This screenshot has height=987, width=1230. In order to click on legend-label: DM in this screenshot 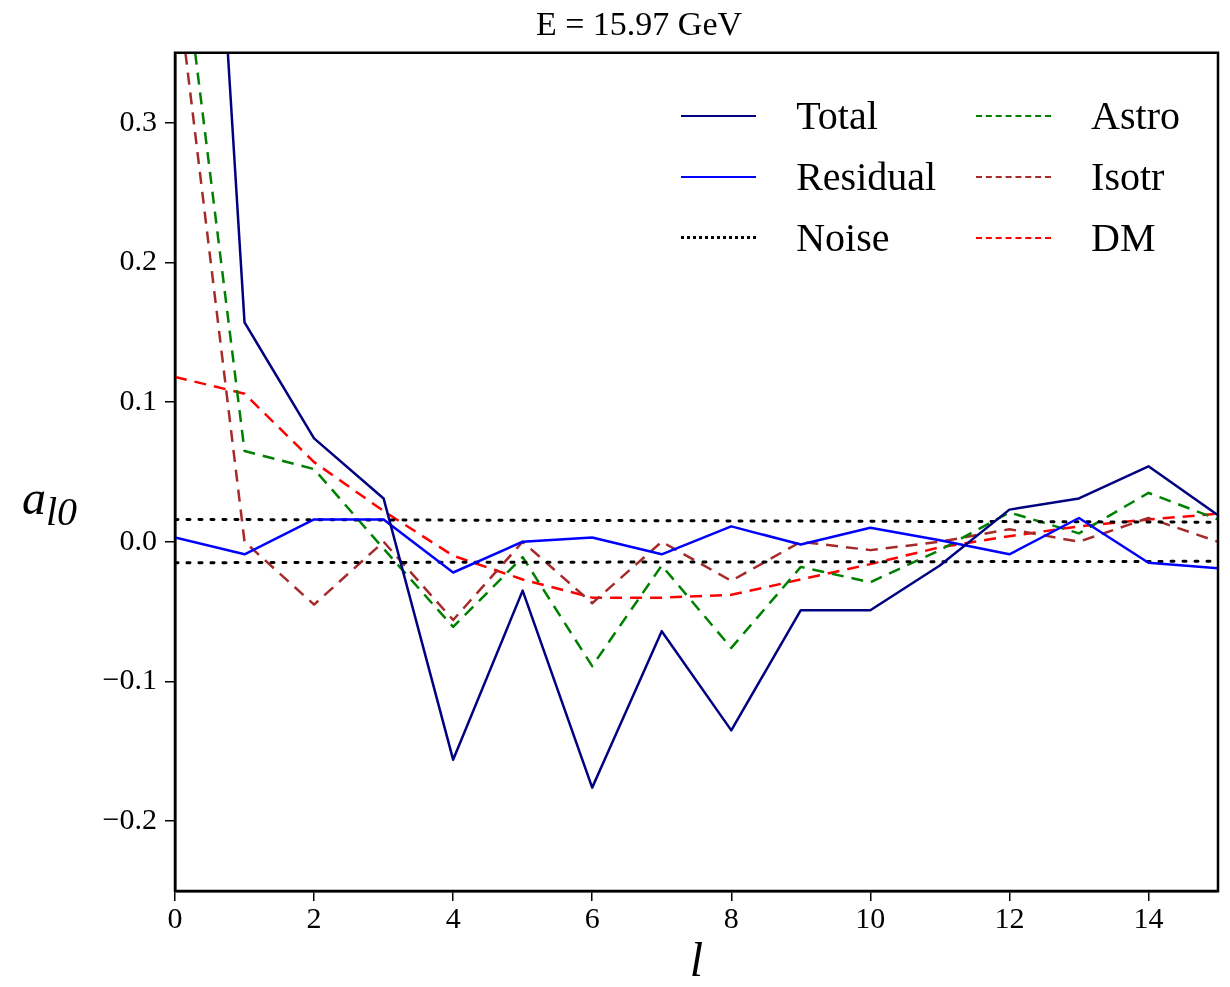, I will do `click(1124, 237)`.